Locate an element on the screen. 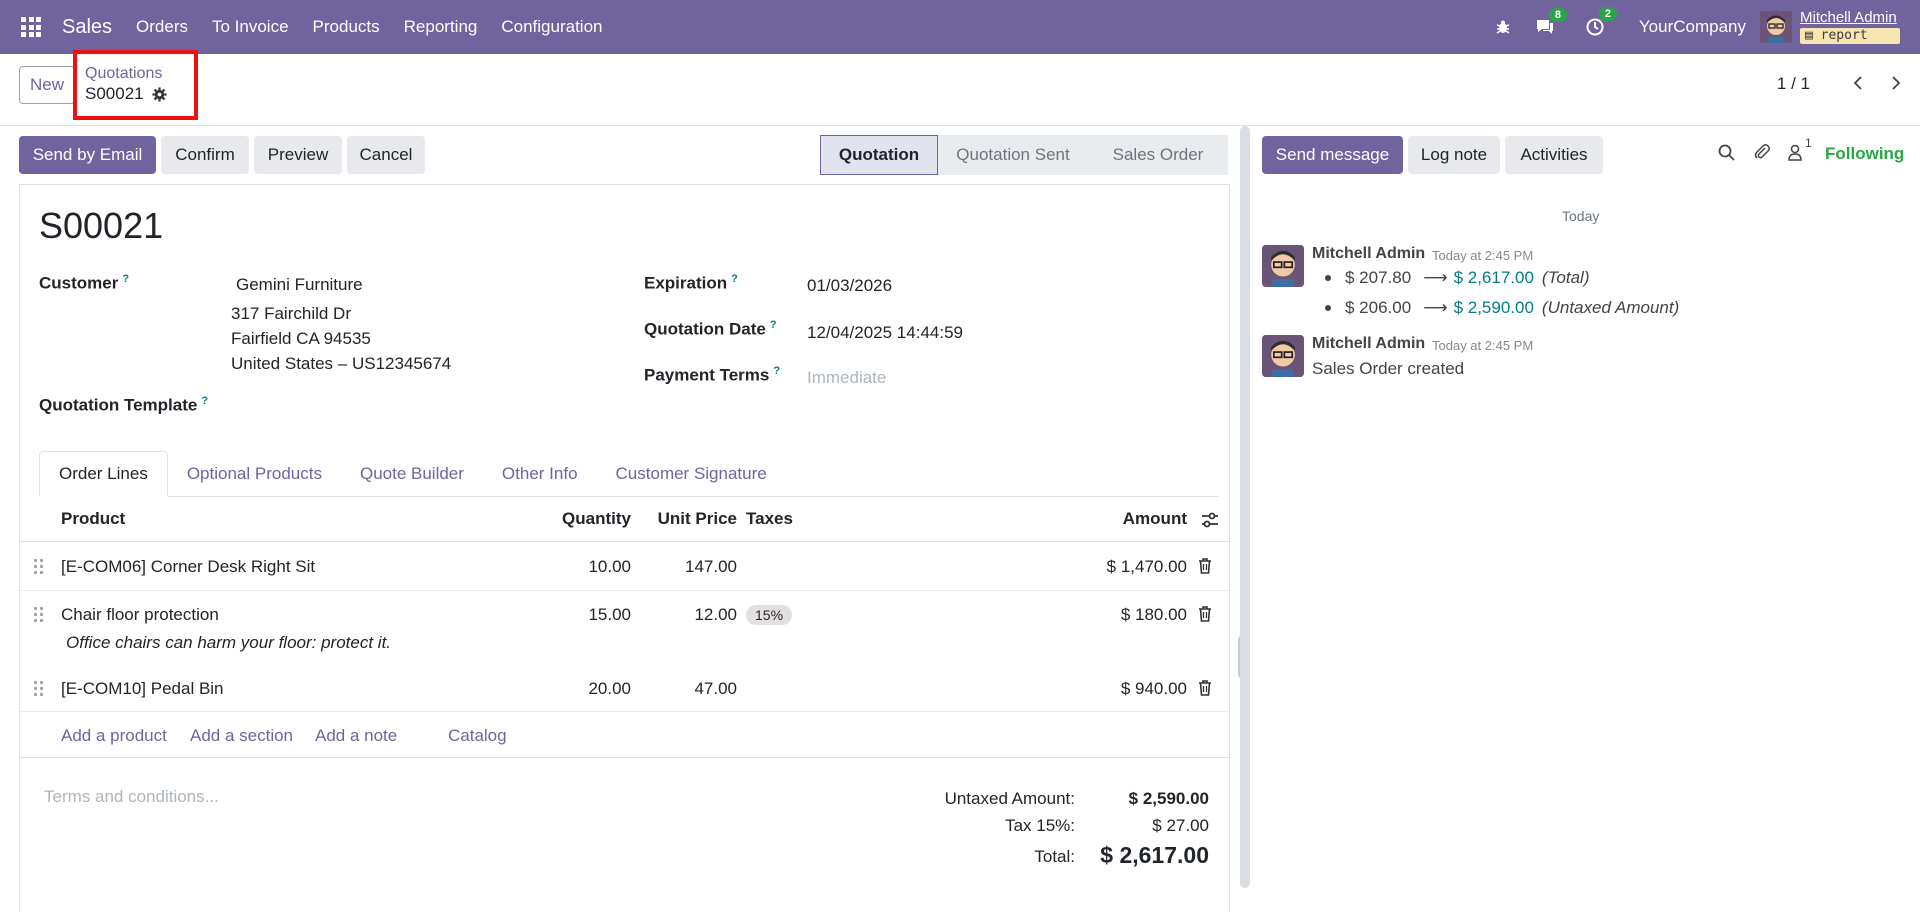  paperclip-icon is located at coordinates (1762, 152).